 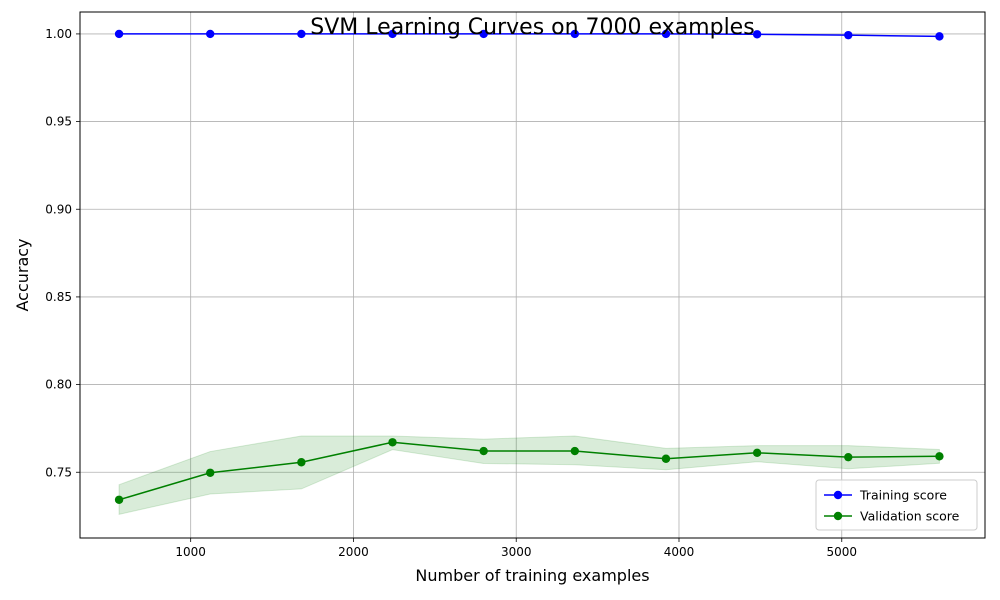 What do you see at coordinates (353, 552) in the screenshot?
I see `x-tick-label: 2000` at bounding box center [353, 552].